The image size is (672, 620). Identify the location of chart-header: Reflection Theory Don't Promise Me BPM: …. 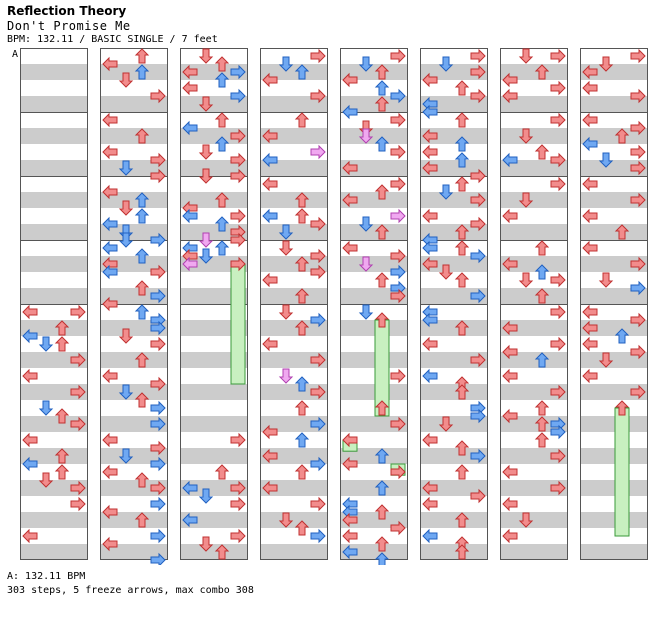
(112, 25).